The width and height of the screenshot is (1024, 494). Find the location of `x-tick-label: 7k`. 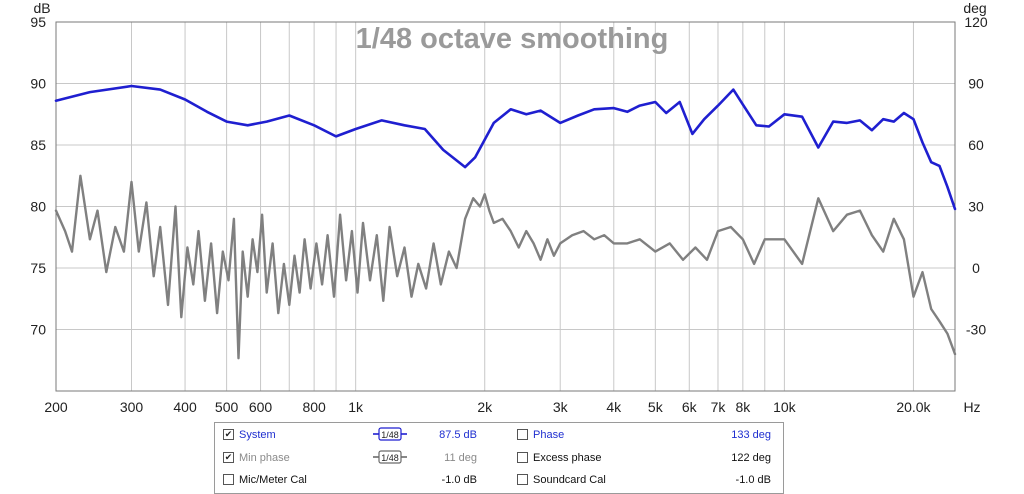

x-tick-label: 7k is located at coordinates (719, 407).